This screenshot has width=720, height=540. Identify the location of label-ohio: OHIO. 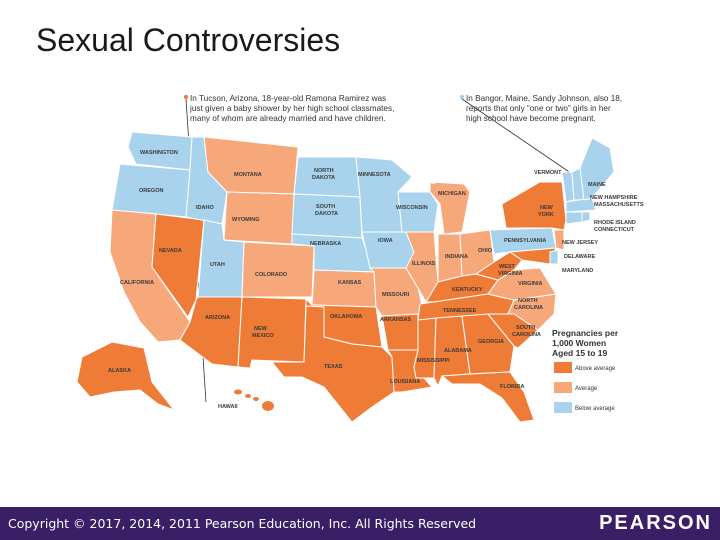
(485, 251).